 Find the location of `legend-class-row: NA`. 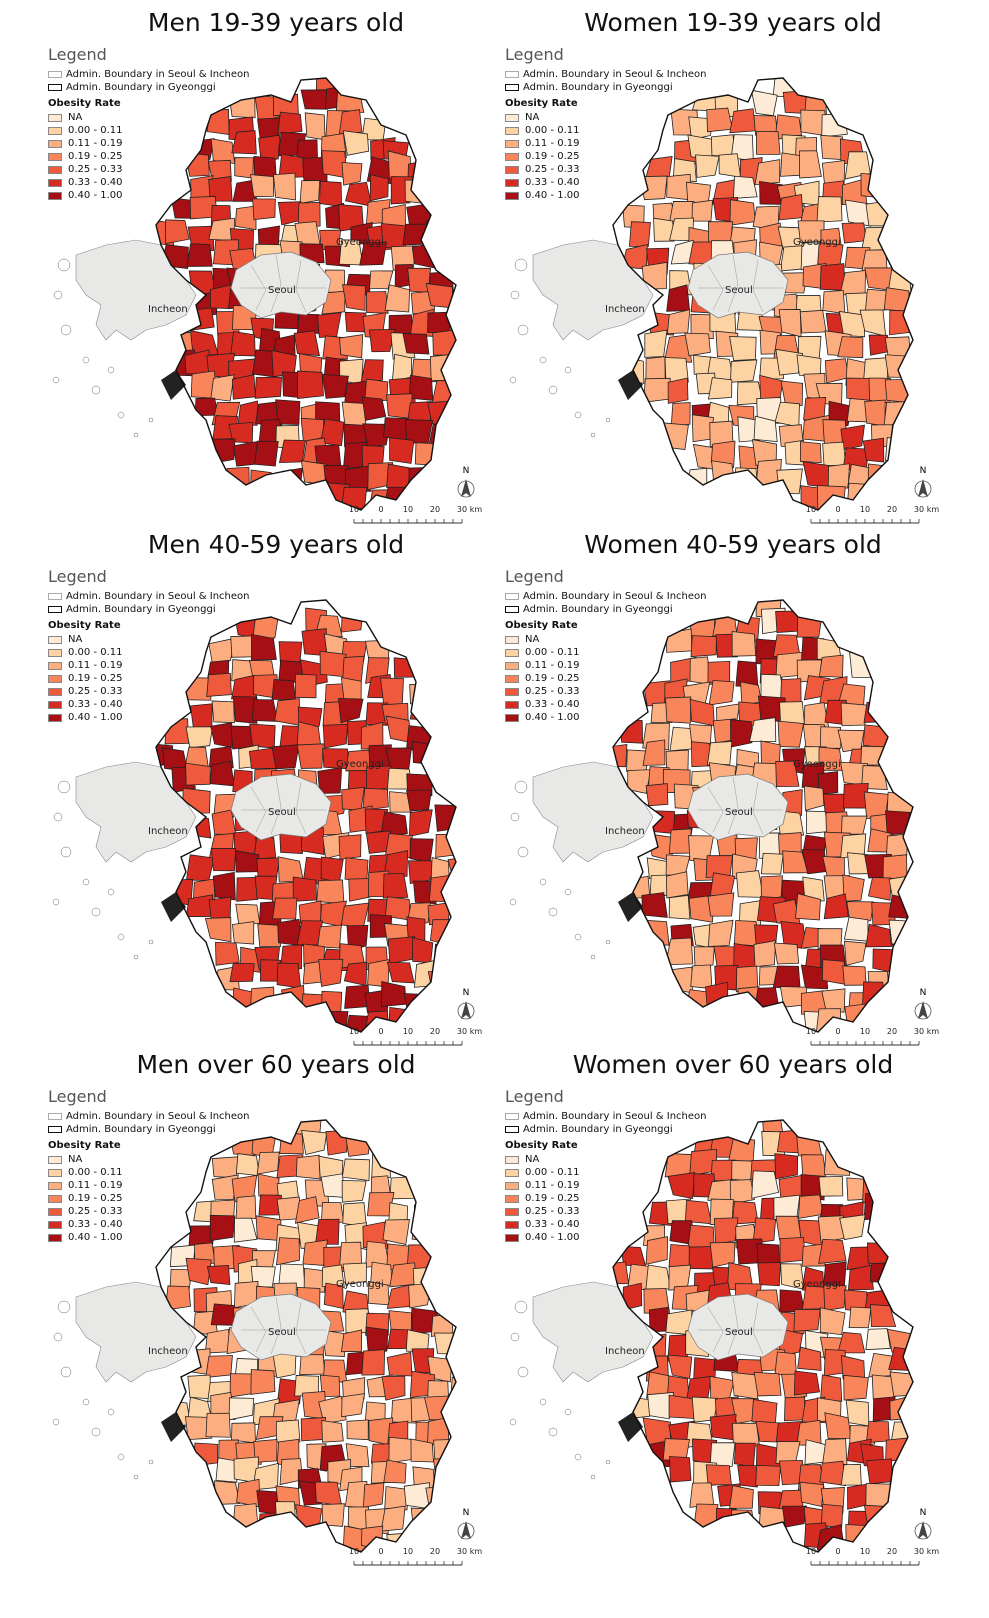

legend-class-row: NA is located at coordinates (168, 117).